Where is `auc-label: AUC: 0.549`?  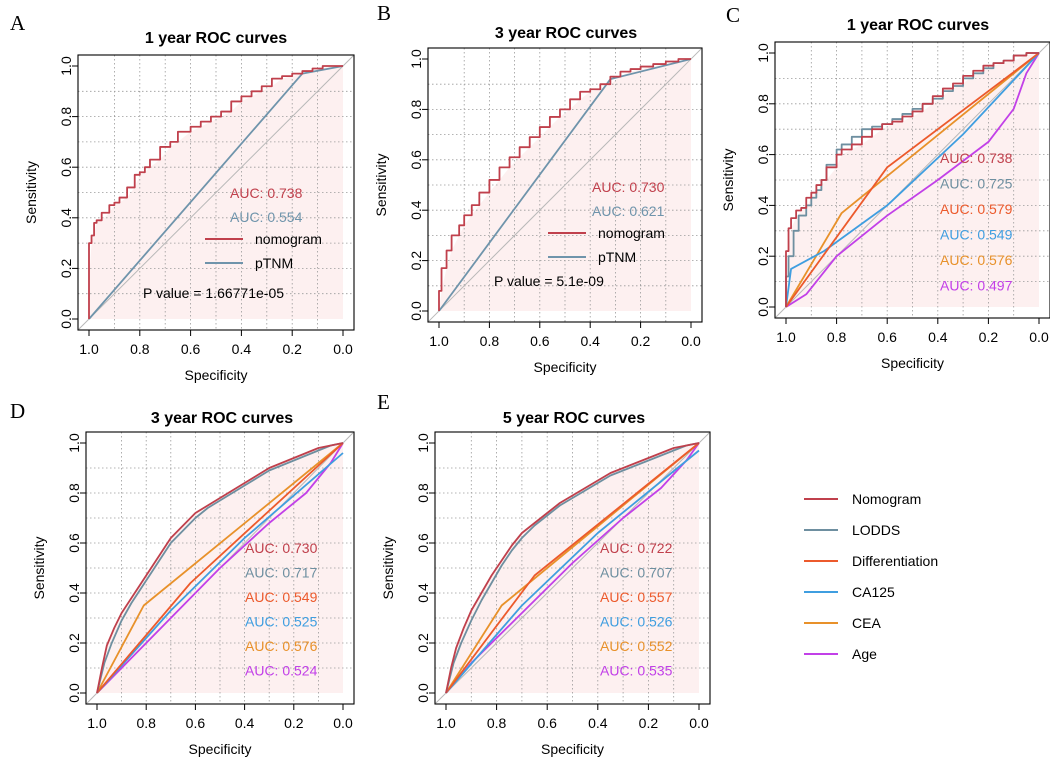
auc-label: AUC: 0.549 is located at coordinates (281, 597).